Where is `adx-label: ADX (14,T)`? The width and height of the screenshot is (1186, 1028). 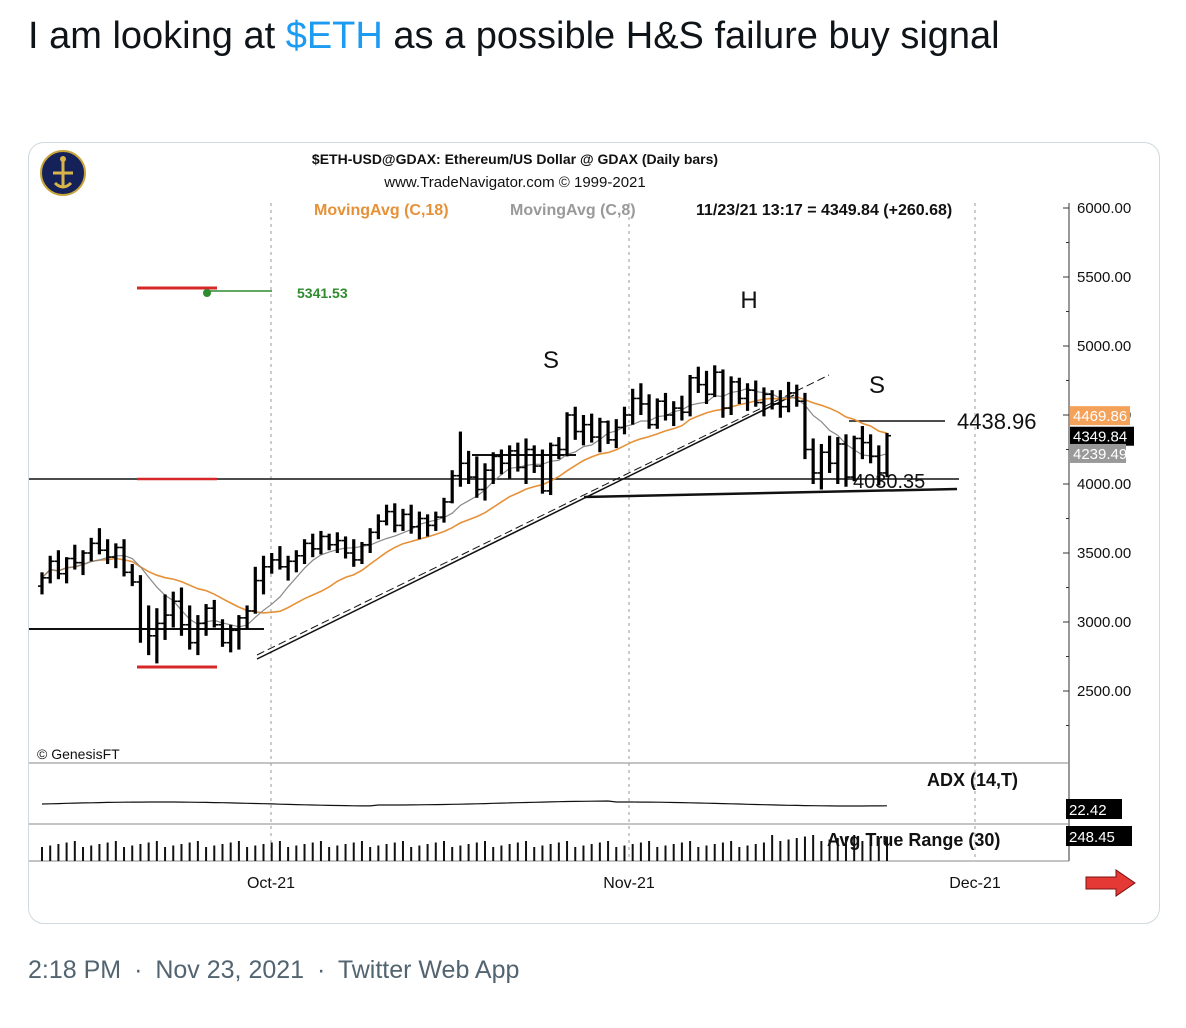 adx-label: ADX (14,T) is located at coordinates (972, 780).